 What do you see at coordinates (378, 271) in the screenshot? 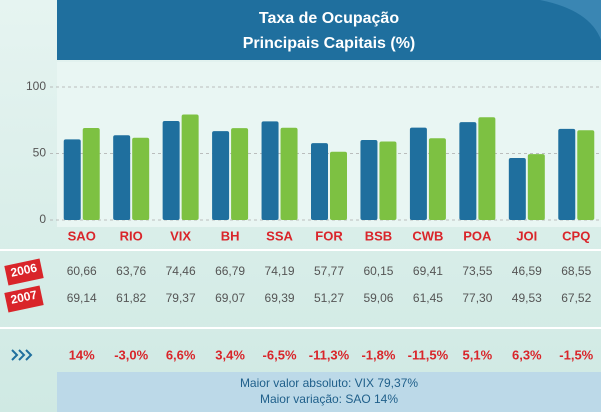
I see `table-value: 60,15` at bounding box center [378, 271].